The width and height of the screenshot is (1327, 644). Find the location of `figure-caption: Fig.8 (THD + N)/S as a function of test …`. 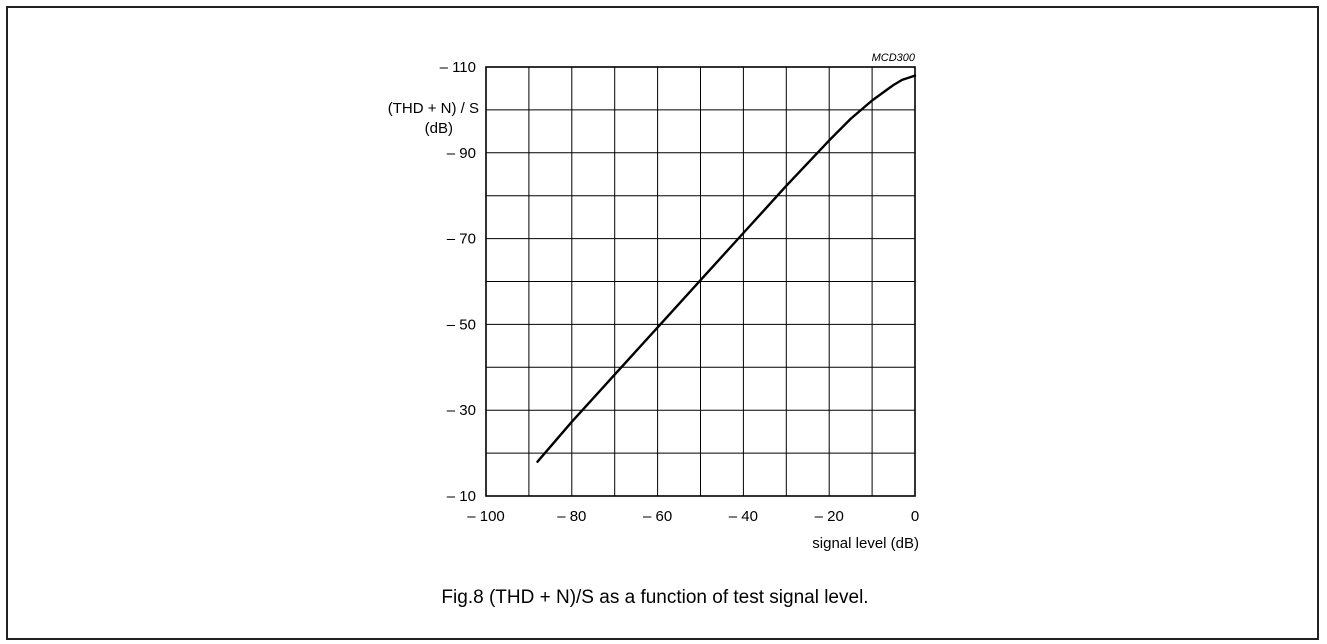

figure-caption: Fig.8 (THD + N)/S as a function of test … is located at coordinates (654, 597).